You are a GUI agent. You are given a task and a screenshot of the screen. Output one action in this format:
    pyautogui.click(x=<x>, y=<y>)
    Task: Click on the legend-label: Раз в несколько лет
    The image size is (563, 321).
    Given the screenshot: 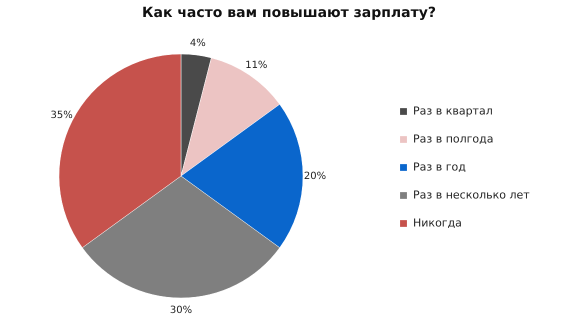 What is the action you would take?
    pyautogui.click(x=471, y=195)
    